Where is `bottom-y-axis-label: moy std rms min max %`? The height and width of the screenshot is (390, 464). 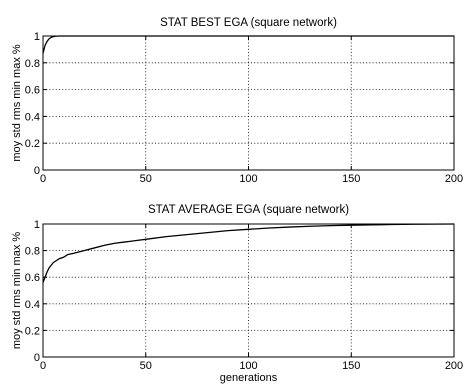 bottom-y-axis-label: moy std rms min max % is located at coordinates (17, 291).